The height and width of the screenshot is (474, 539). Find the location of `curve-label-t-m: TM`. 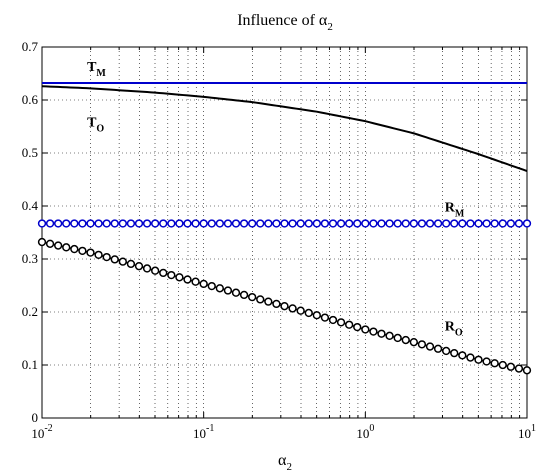

curve-label-t-m: TM is located at coordinates (96, 69).